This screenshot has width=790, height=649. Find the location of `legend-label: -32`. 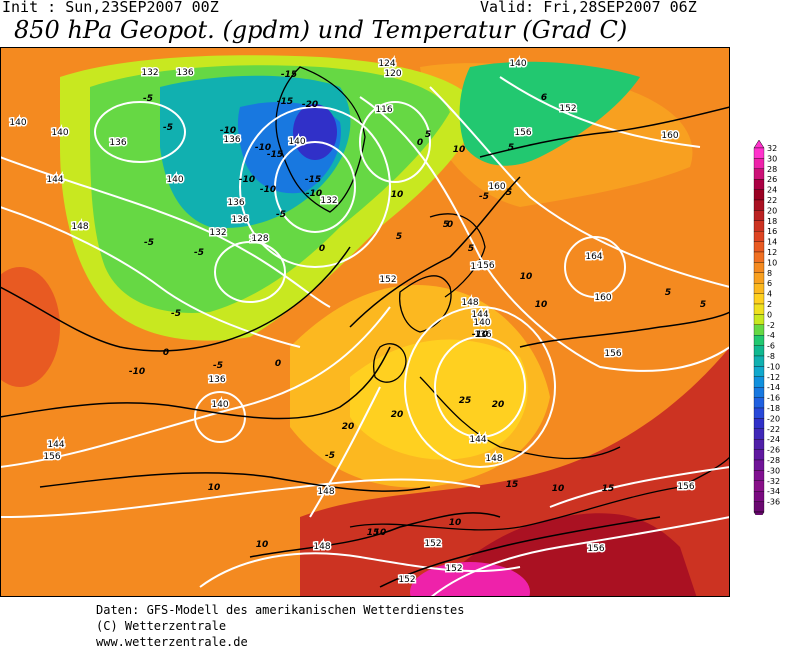

legend-label: -32 is located at coordinates (773, 481).